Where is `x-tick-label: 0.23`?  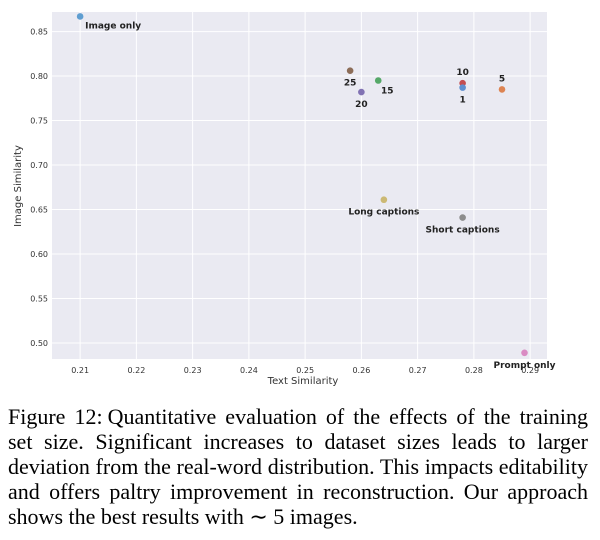 x-tick-label: 0.23 is located at coordinates (193, 370).